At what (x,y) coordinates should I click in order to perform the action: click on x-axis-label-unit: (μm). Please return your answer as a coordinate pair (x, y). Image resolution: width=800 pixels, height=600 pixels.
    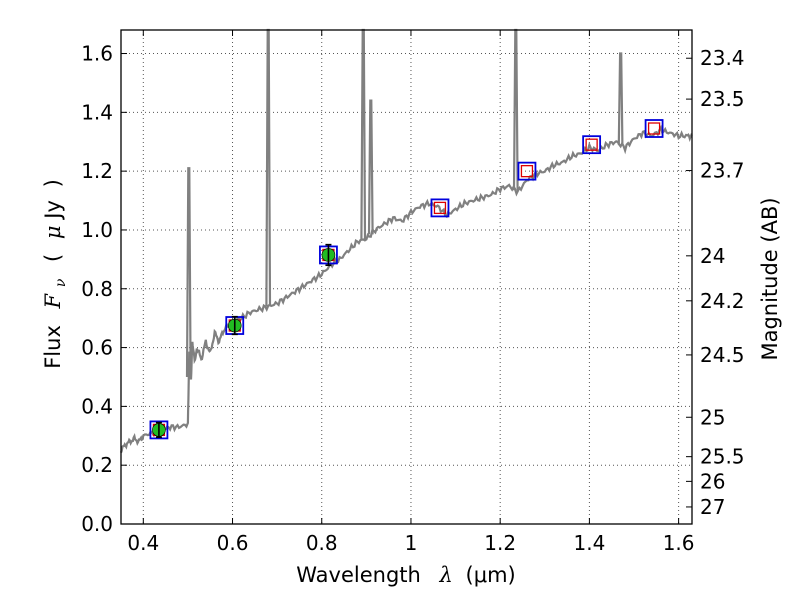
    Looking at the image, I should click on (491, 575).